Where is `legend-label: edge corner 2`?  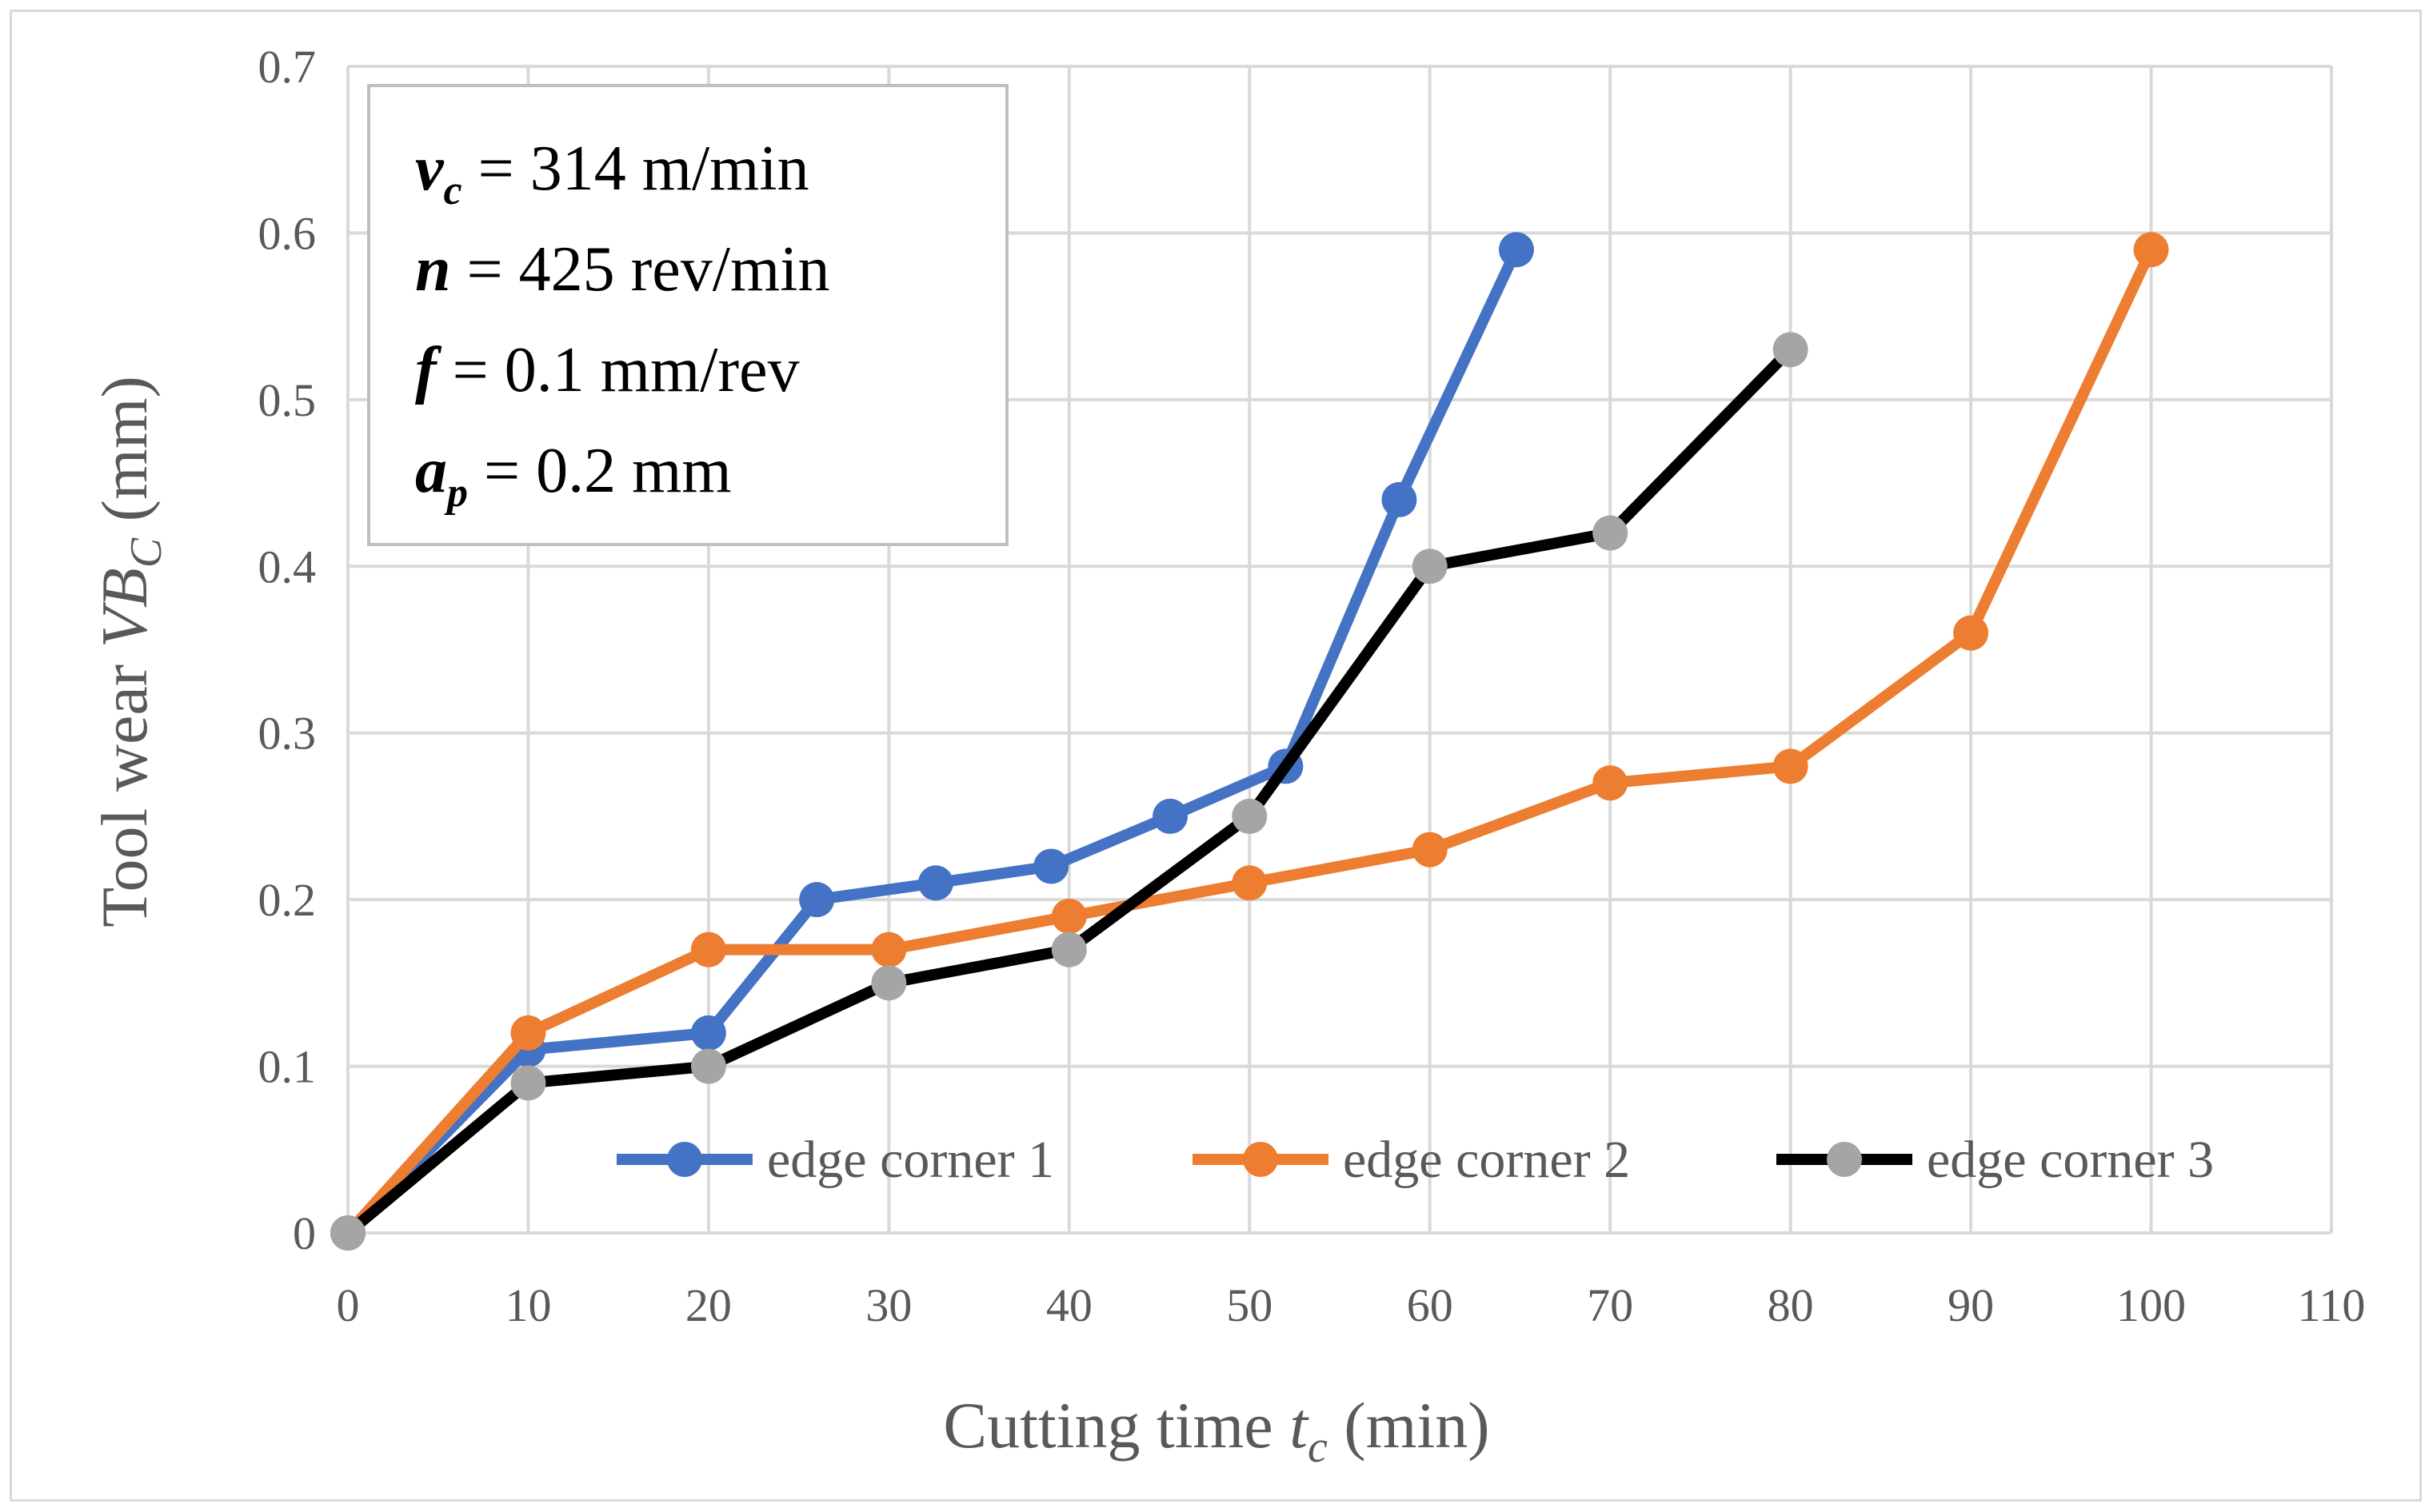
legend-label: edge corner 2 is located at coordinates (1486, 1160).